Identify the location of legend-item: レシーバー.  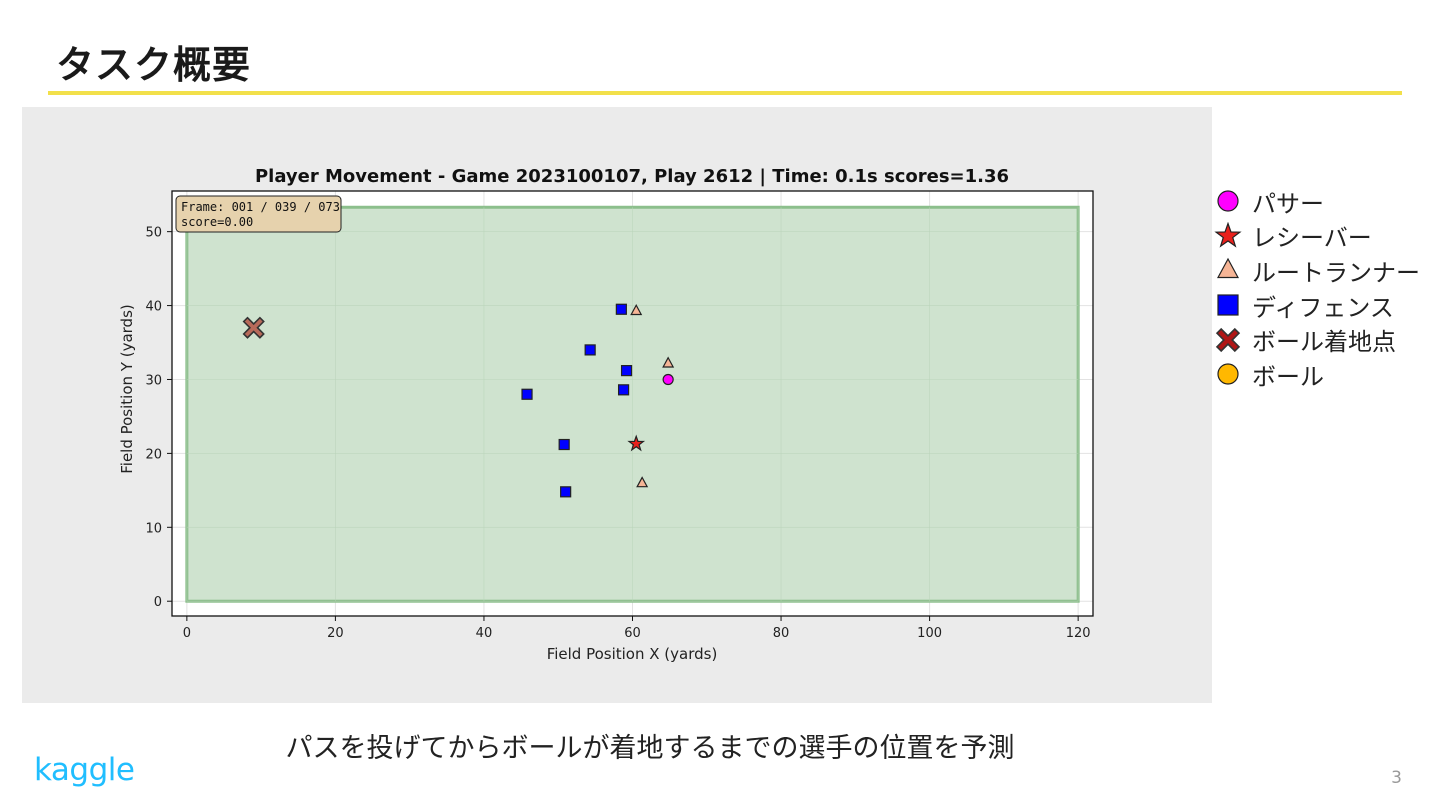
(1324, 236).